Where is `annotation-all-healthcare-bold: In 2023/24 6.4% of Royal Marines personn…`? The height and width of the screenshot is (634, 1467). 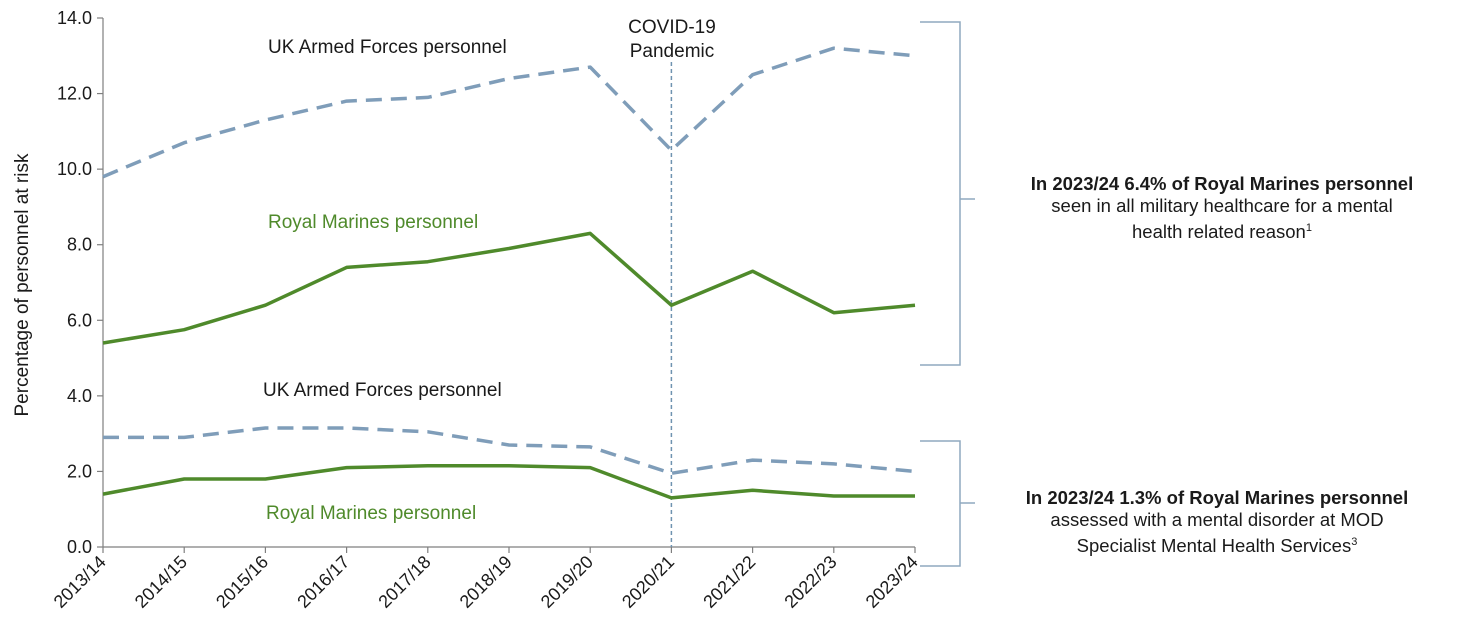
annotation-all-healthcare-bold: In 2023/24 6.4% of Royal Marines personn… is located at coordinates (1222, 183).